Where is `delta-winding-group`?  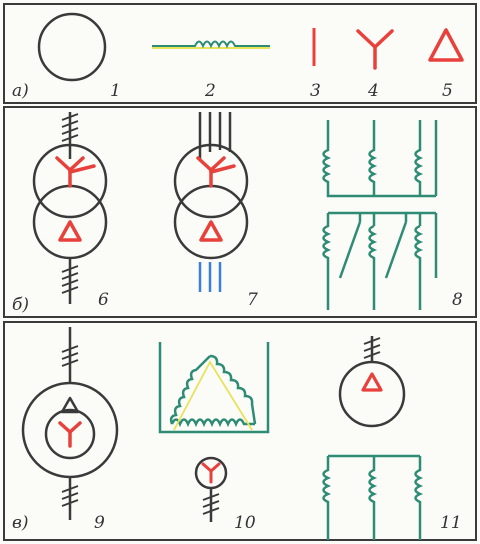 delta-winding-group is located at coordinates (214, 388).